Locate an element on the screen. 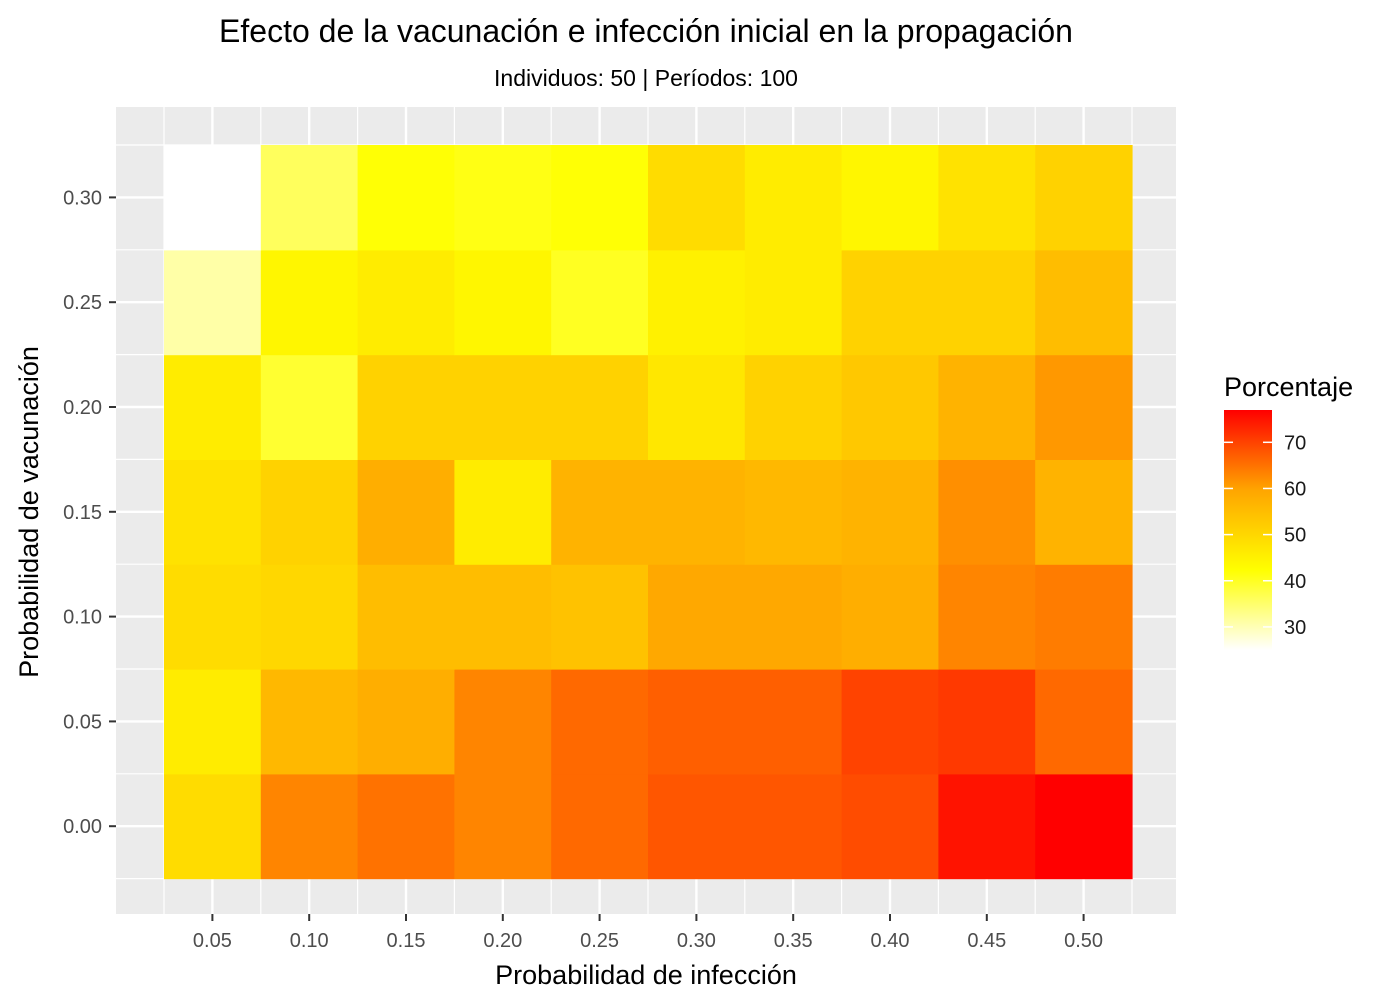  y-tick-label: 0.30 is located at coordinates (82, 198).